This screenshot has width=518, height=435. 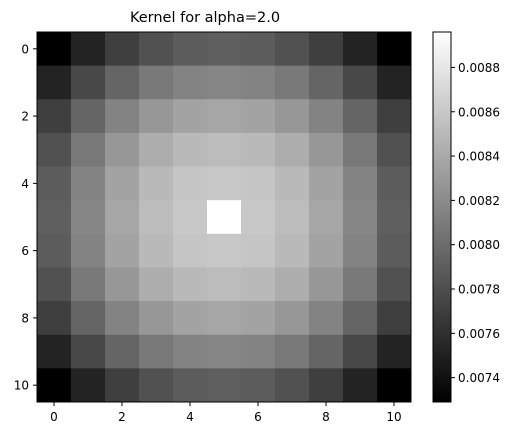 What do you see at coordinates (205, 18) in the screenshot?
I see `chart-title: Kernel for alpha=2.0` at bounding box center [205, 18].